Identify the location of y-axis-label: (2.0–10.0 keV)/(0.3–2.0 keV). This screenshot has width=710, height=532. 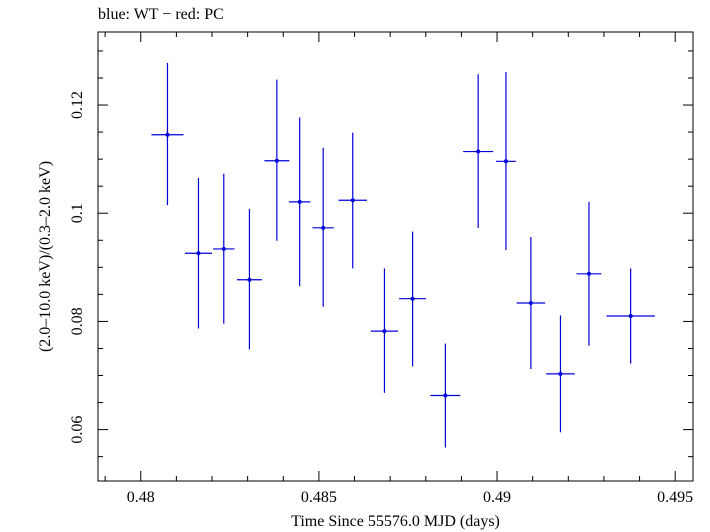
(45, 256).